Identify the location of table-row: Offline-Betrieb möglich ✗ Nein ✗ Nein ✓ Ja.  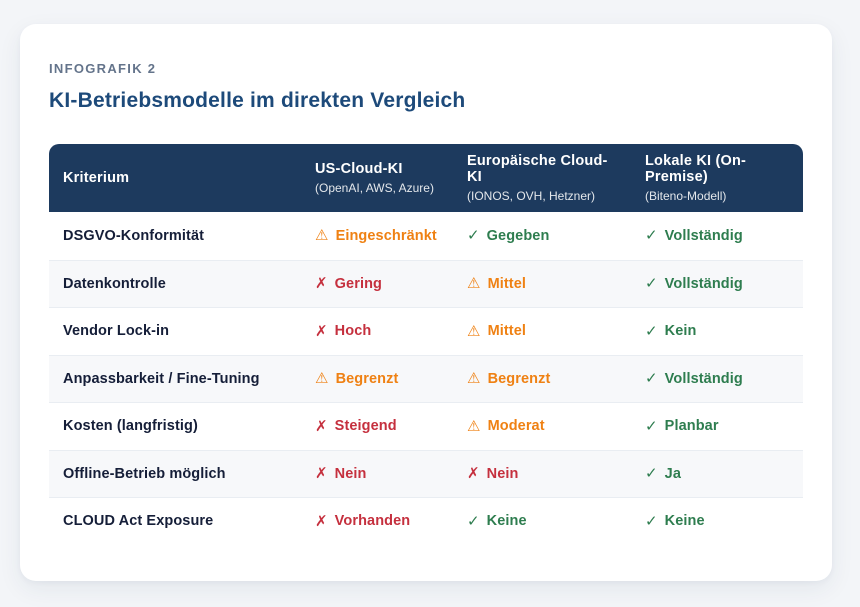
(426, 473).